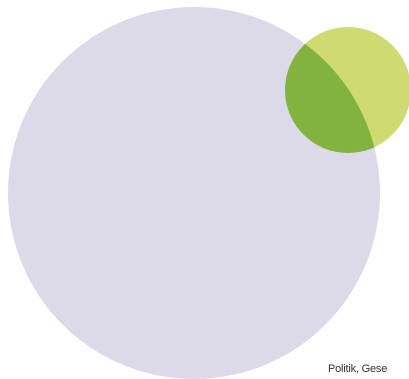 Image resolution: width=409 pixels, height=379 pixels. What do you see at coordinates (358, 369) in the screenshot?
I see `diagram-caption: Politik, Gese` at bounding box center [358, 369].